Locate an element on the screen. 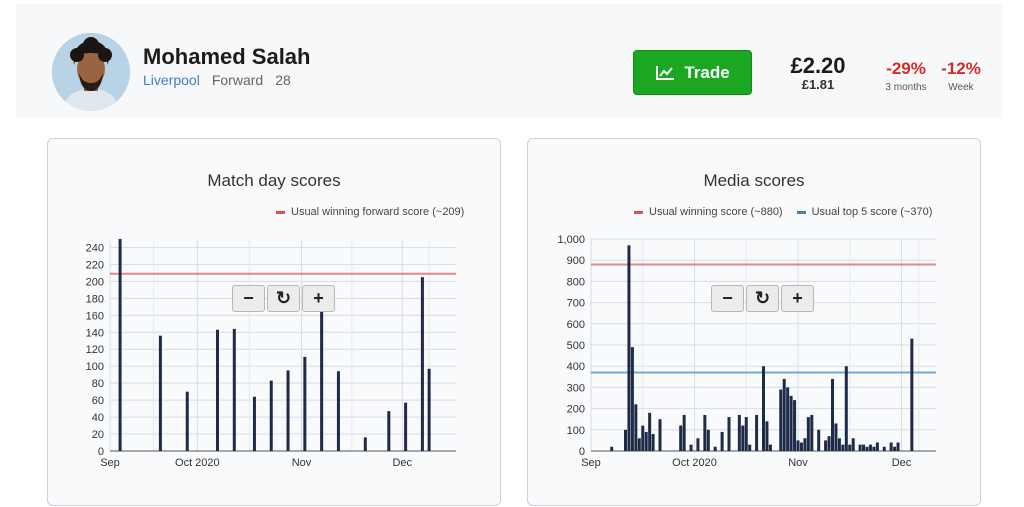  y-tick-label: 200 is located at coordinates (95, 282).